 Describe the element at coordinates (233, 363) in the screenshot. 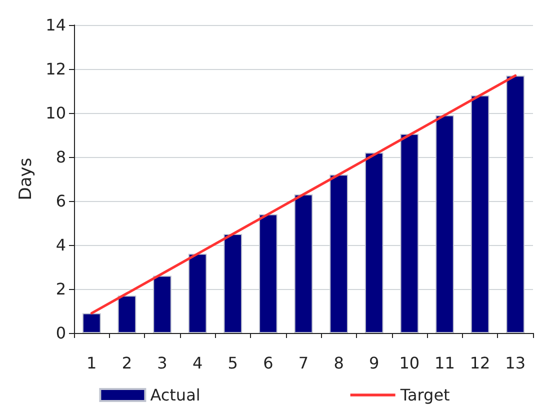

I see `x-tick-label: 5` at that location.